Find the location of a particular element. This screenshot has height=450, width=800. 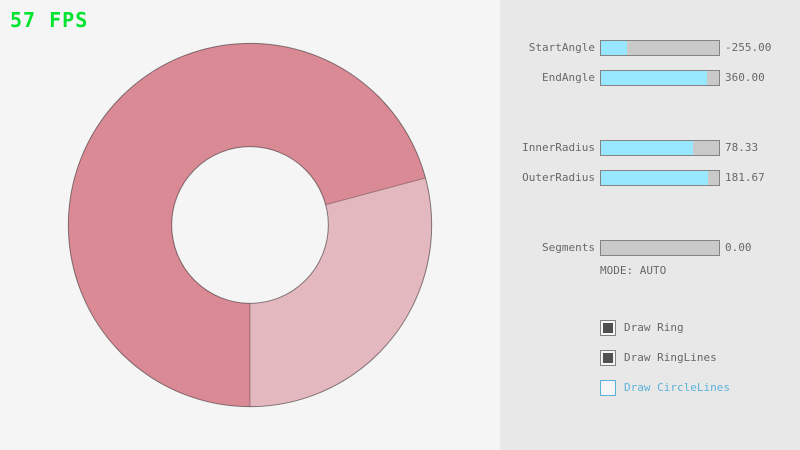

slider-end-angle-label: EndAngle is located at coordinates (568, 77).